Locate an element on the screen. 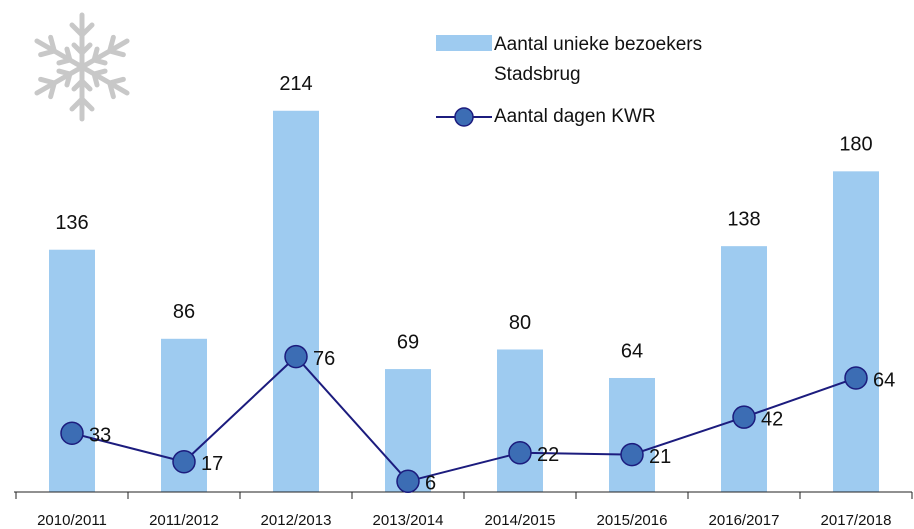  data-label: 80 is located at coordinates (520, 323).